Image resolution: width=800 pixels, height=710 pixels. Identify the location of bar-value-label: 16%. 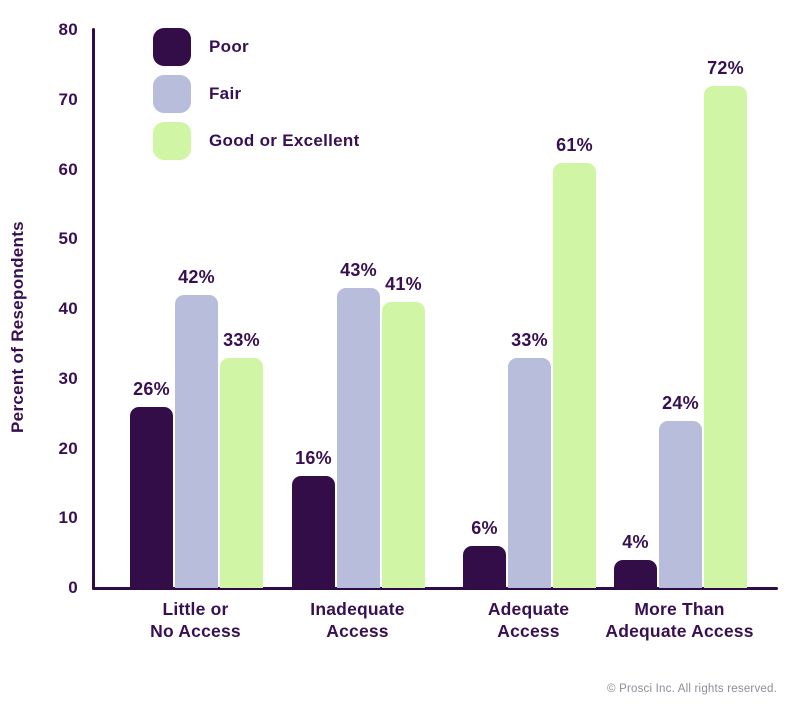
(313, 458).